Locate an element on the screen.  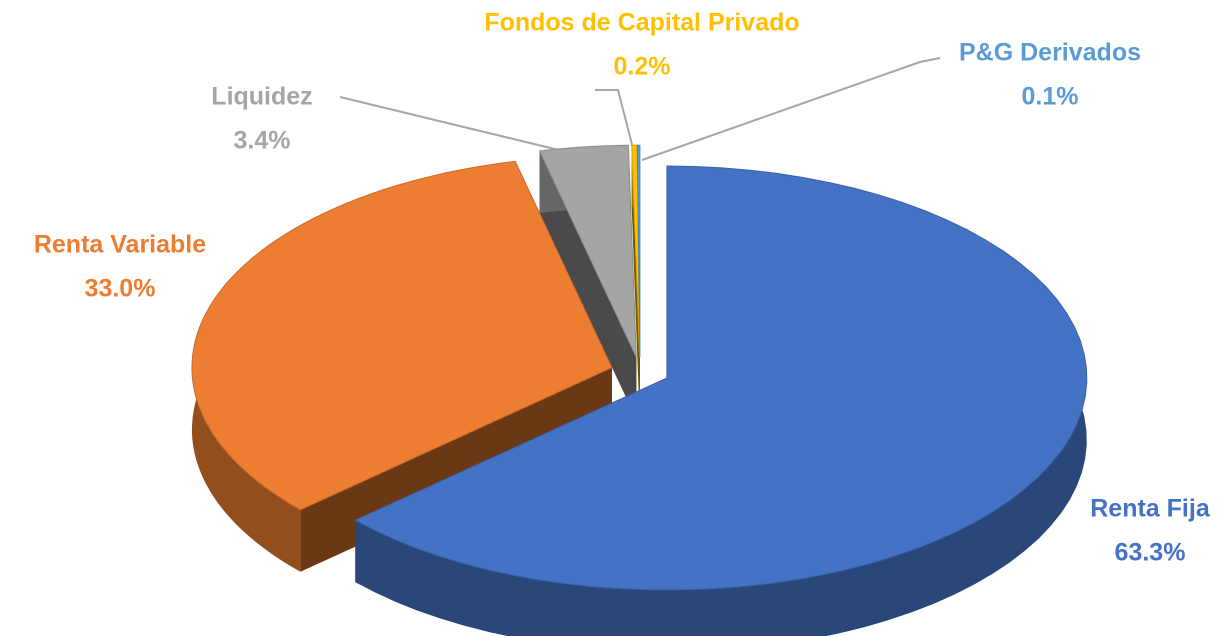
category-label: Renta Variable is located at coordinates (120, 245).